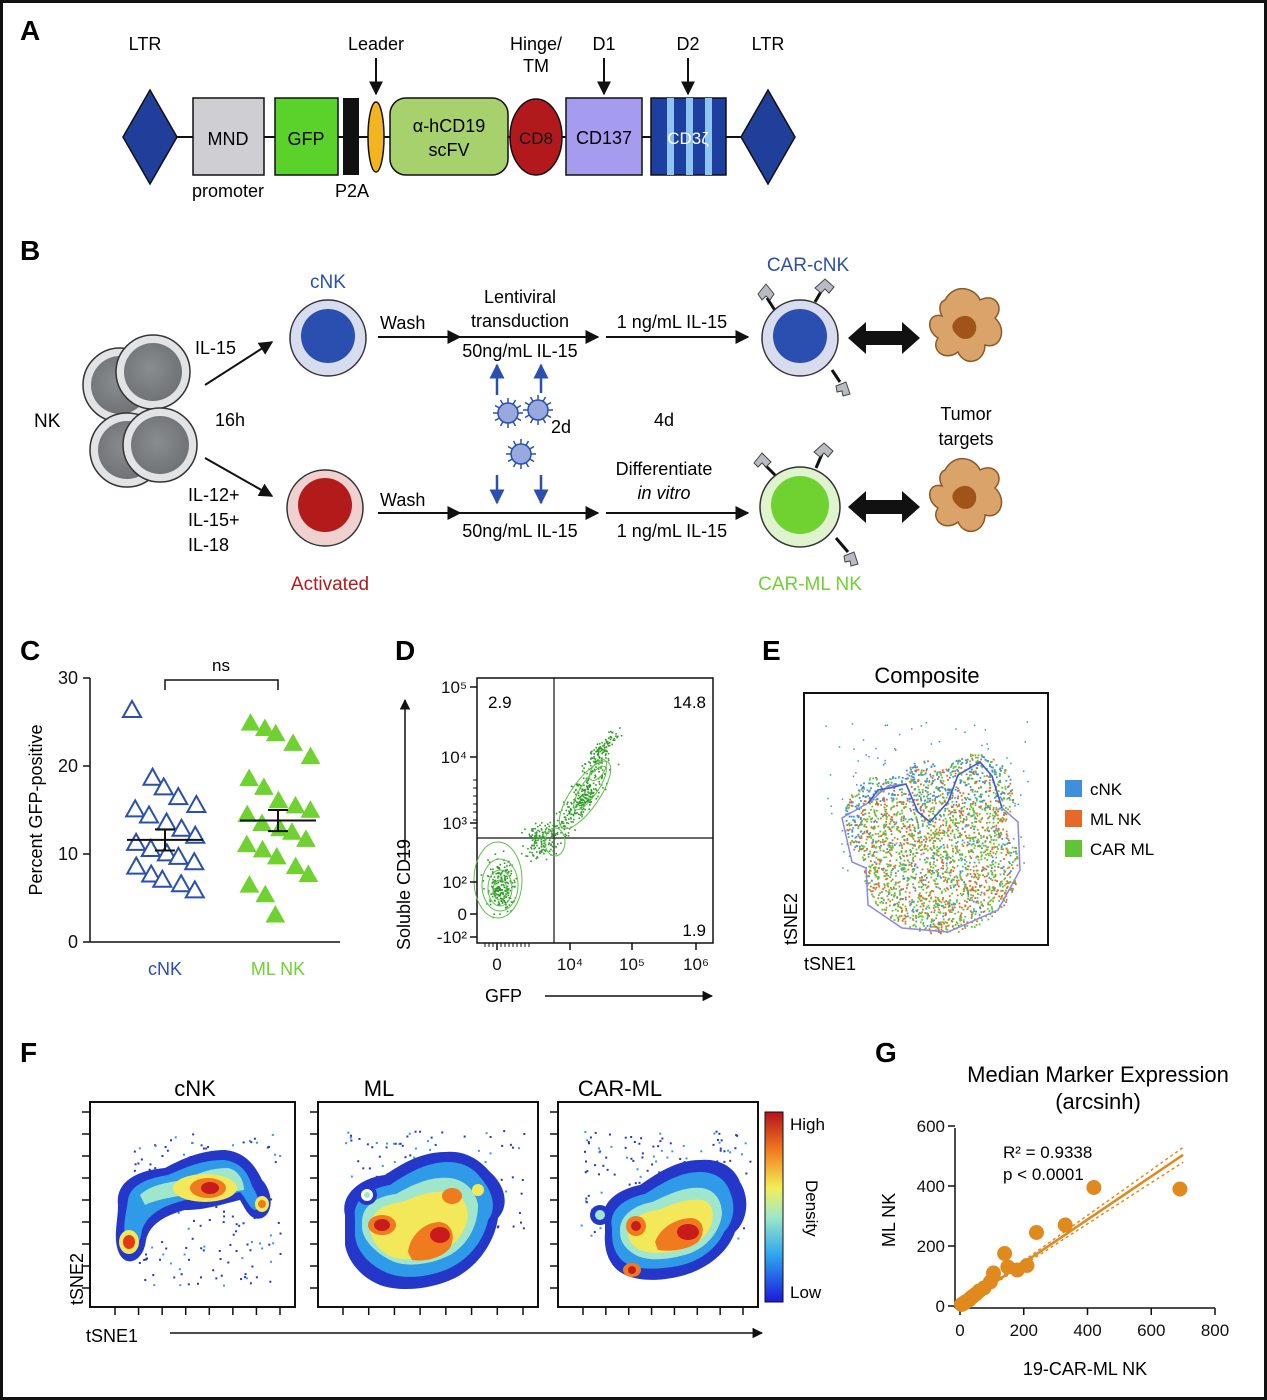 The height and width of the screenshot is (1400, 1267). I want to click on d1-label: D1, so click(603, 44).